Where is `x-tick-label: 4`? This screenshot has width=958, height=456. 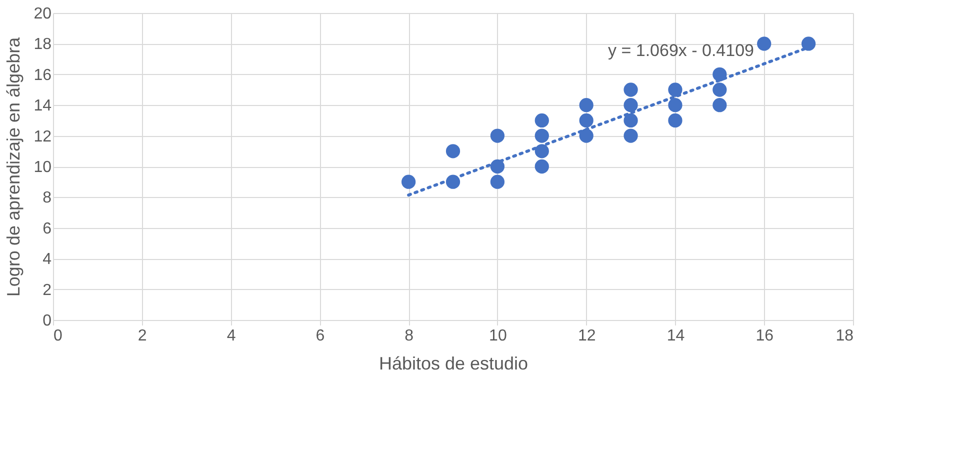
x-tick-label: 4 is located at coordinates (231, 336).